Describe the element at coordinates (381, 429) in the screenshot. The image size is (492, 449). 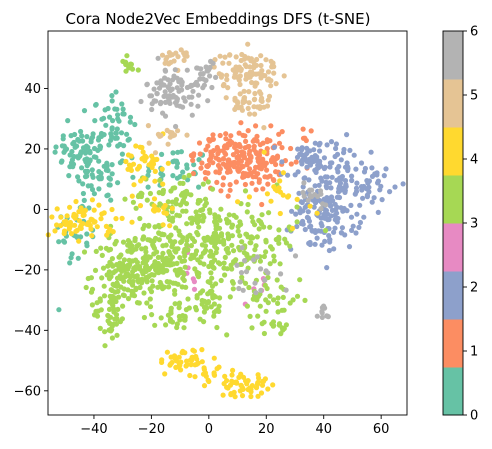
I see `x-tick-label: 60` at that location.